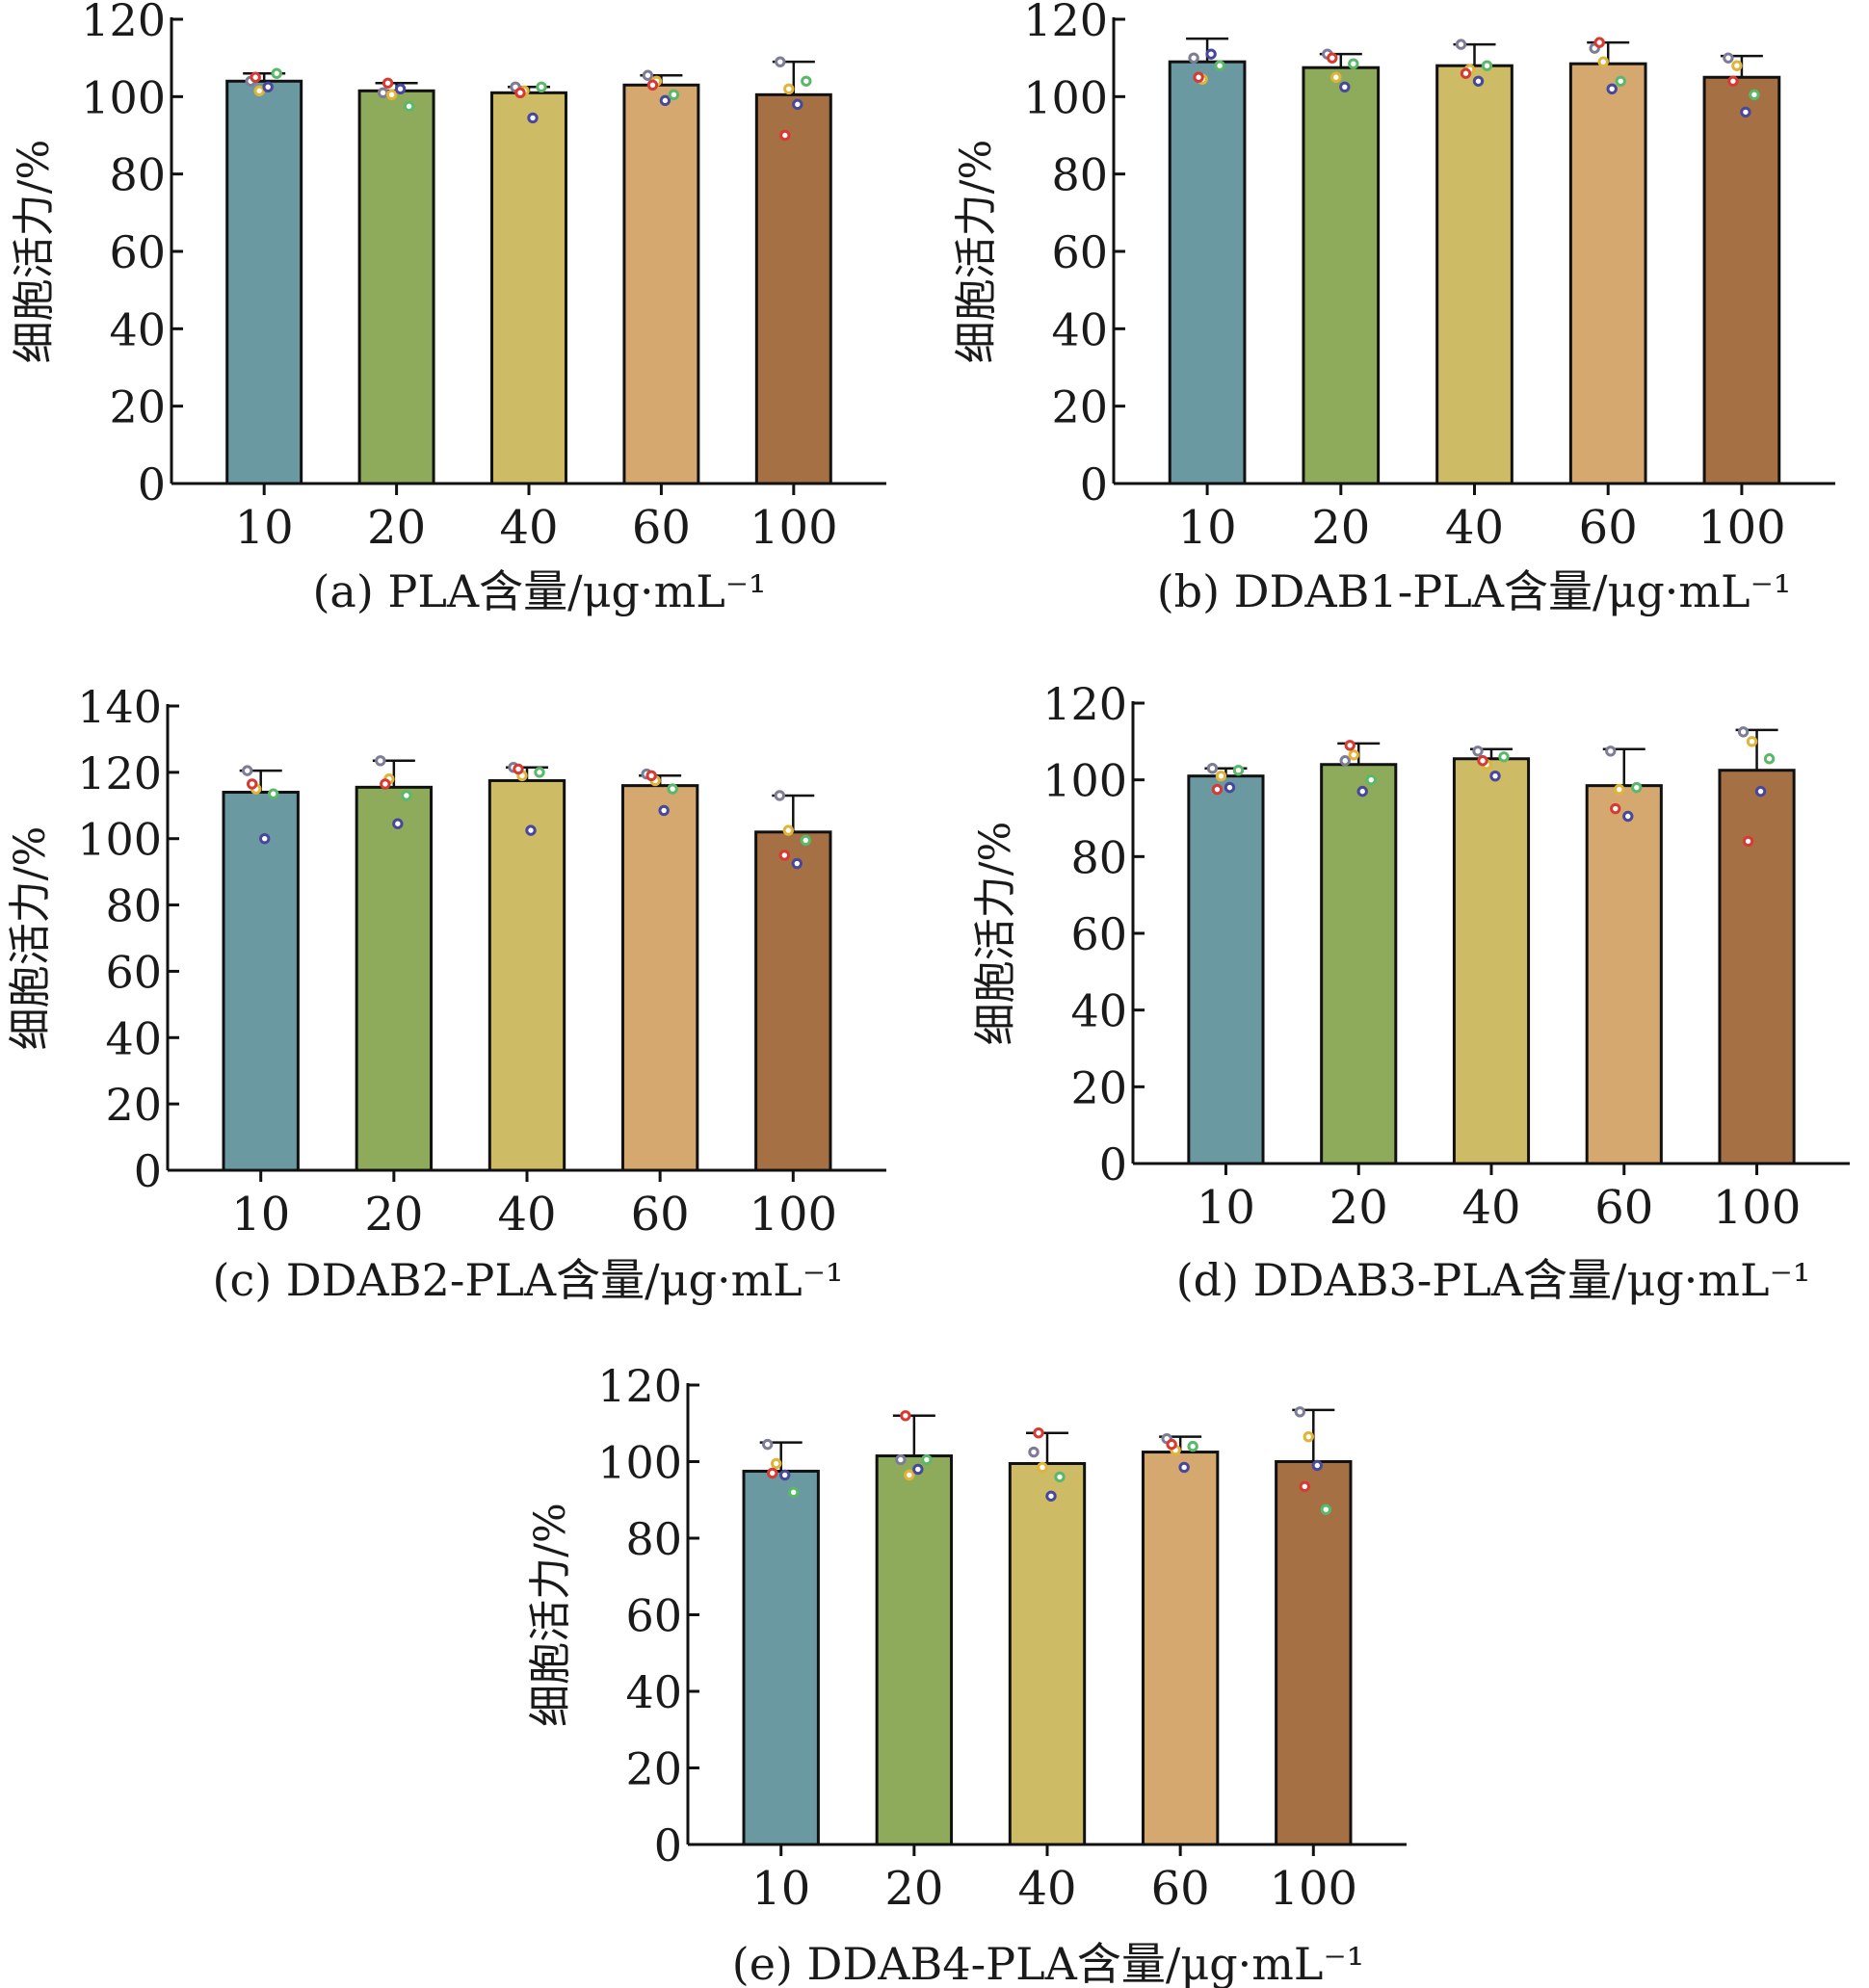 The width and height of the screenshot is (1869, 1988). I want to click on panel-caption: (c) DDAB2-PLA含量/μg·mL⁻¹, so click(528, 1280).